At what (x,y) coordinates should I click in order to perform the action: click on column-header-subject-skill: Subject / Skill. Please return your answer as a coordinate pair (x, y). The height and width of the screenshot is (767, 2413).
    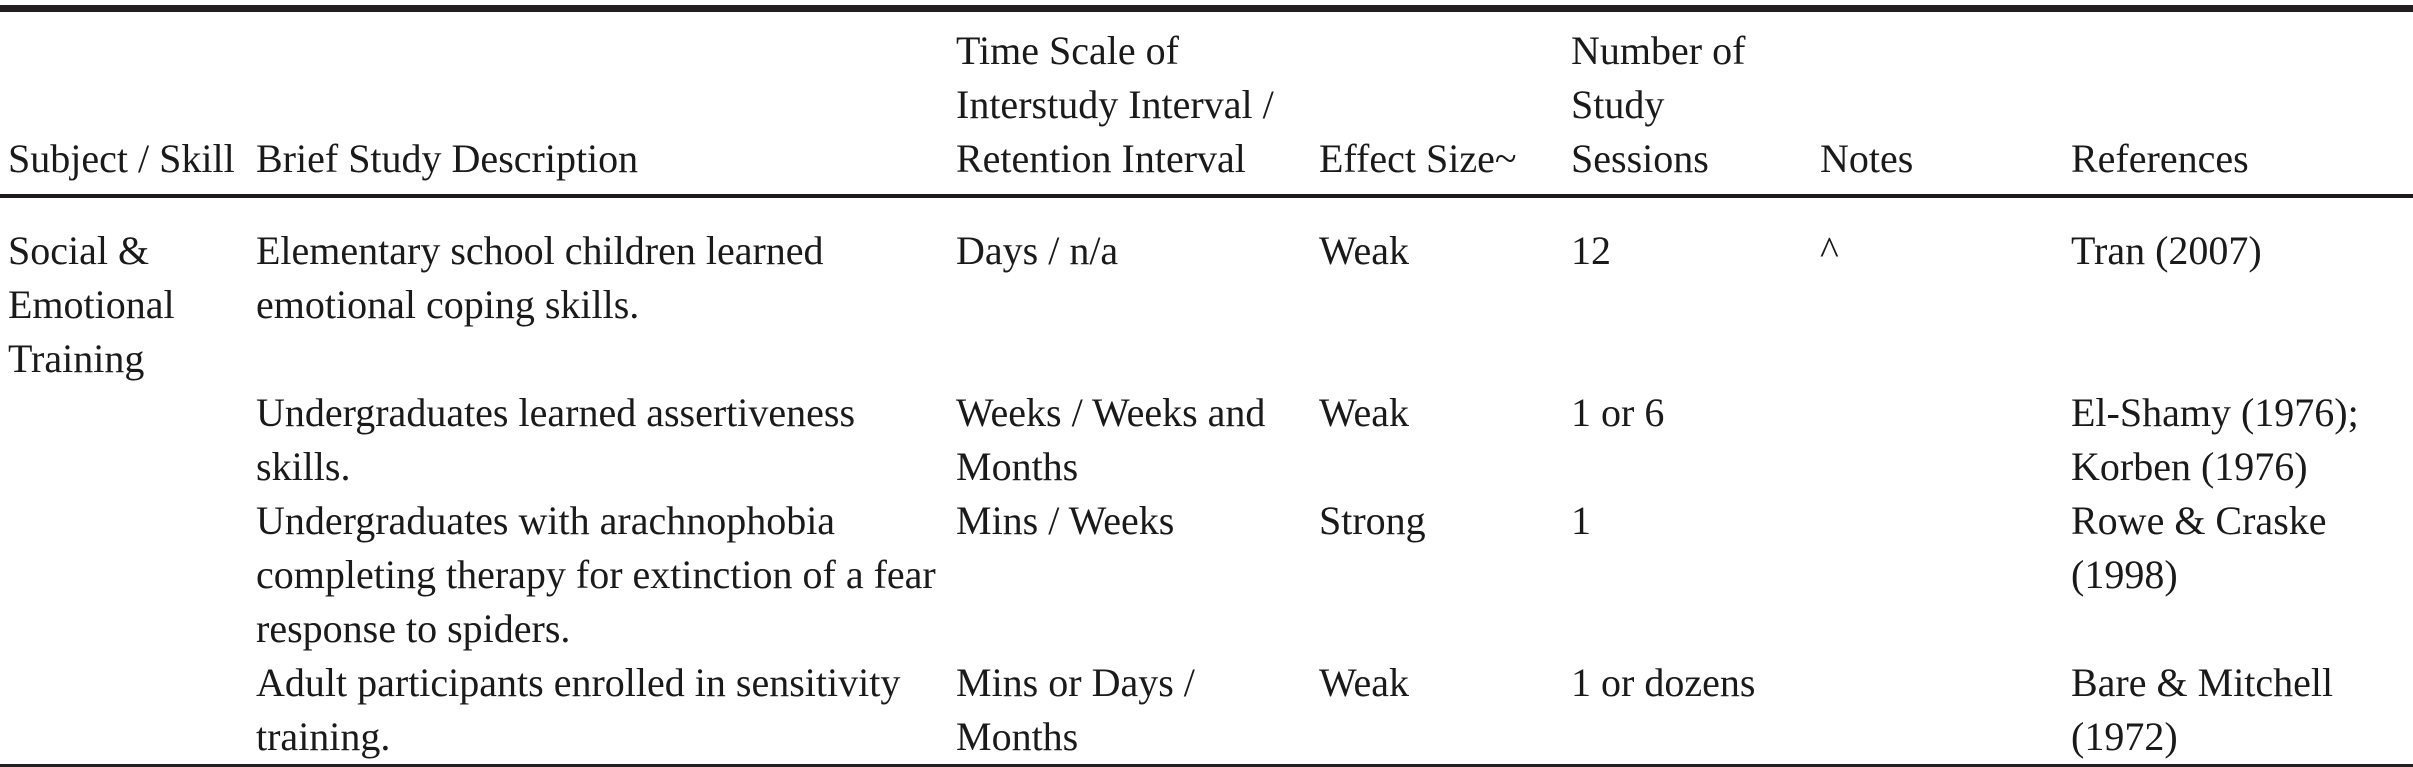
    Looking at the image, I should click on (128, 103).